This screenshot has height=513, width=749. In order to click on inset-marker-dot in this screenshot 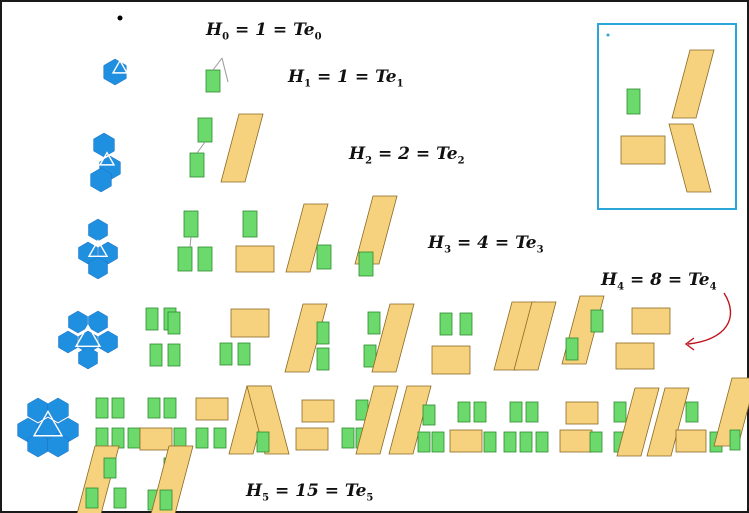, I will do `click(608, 35)`.